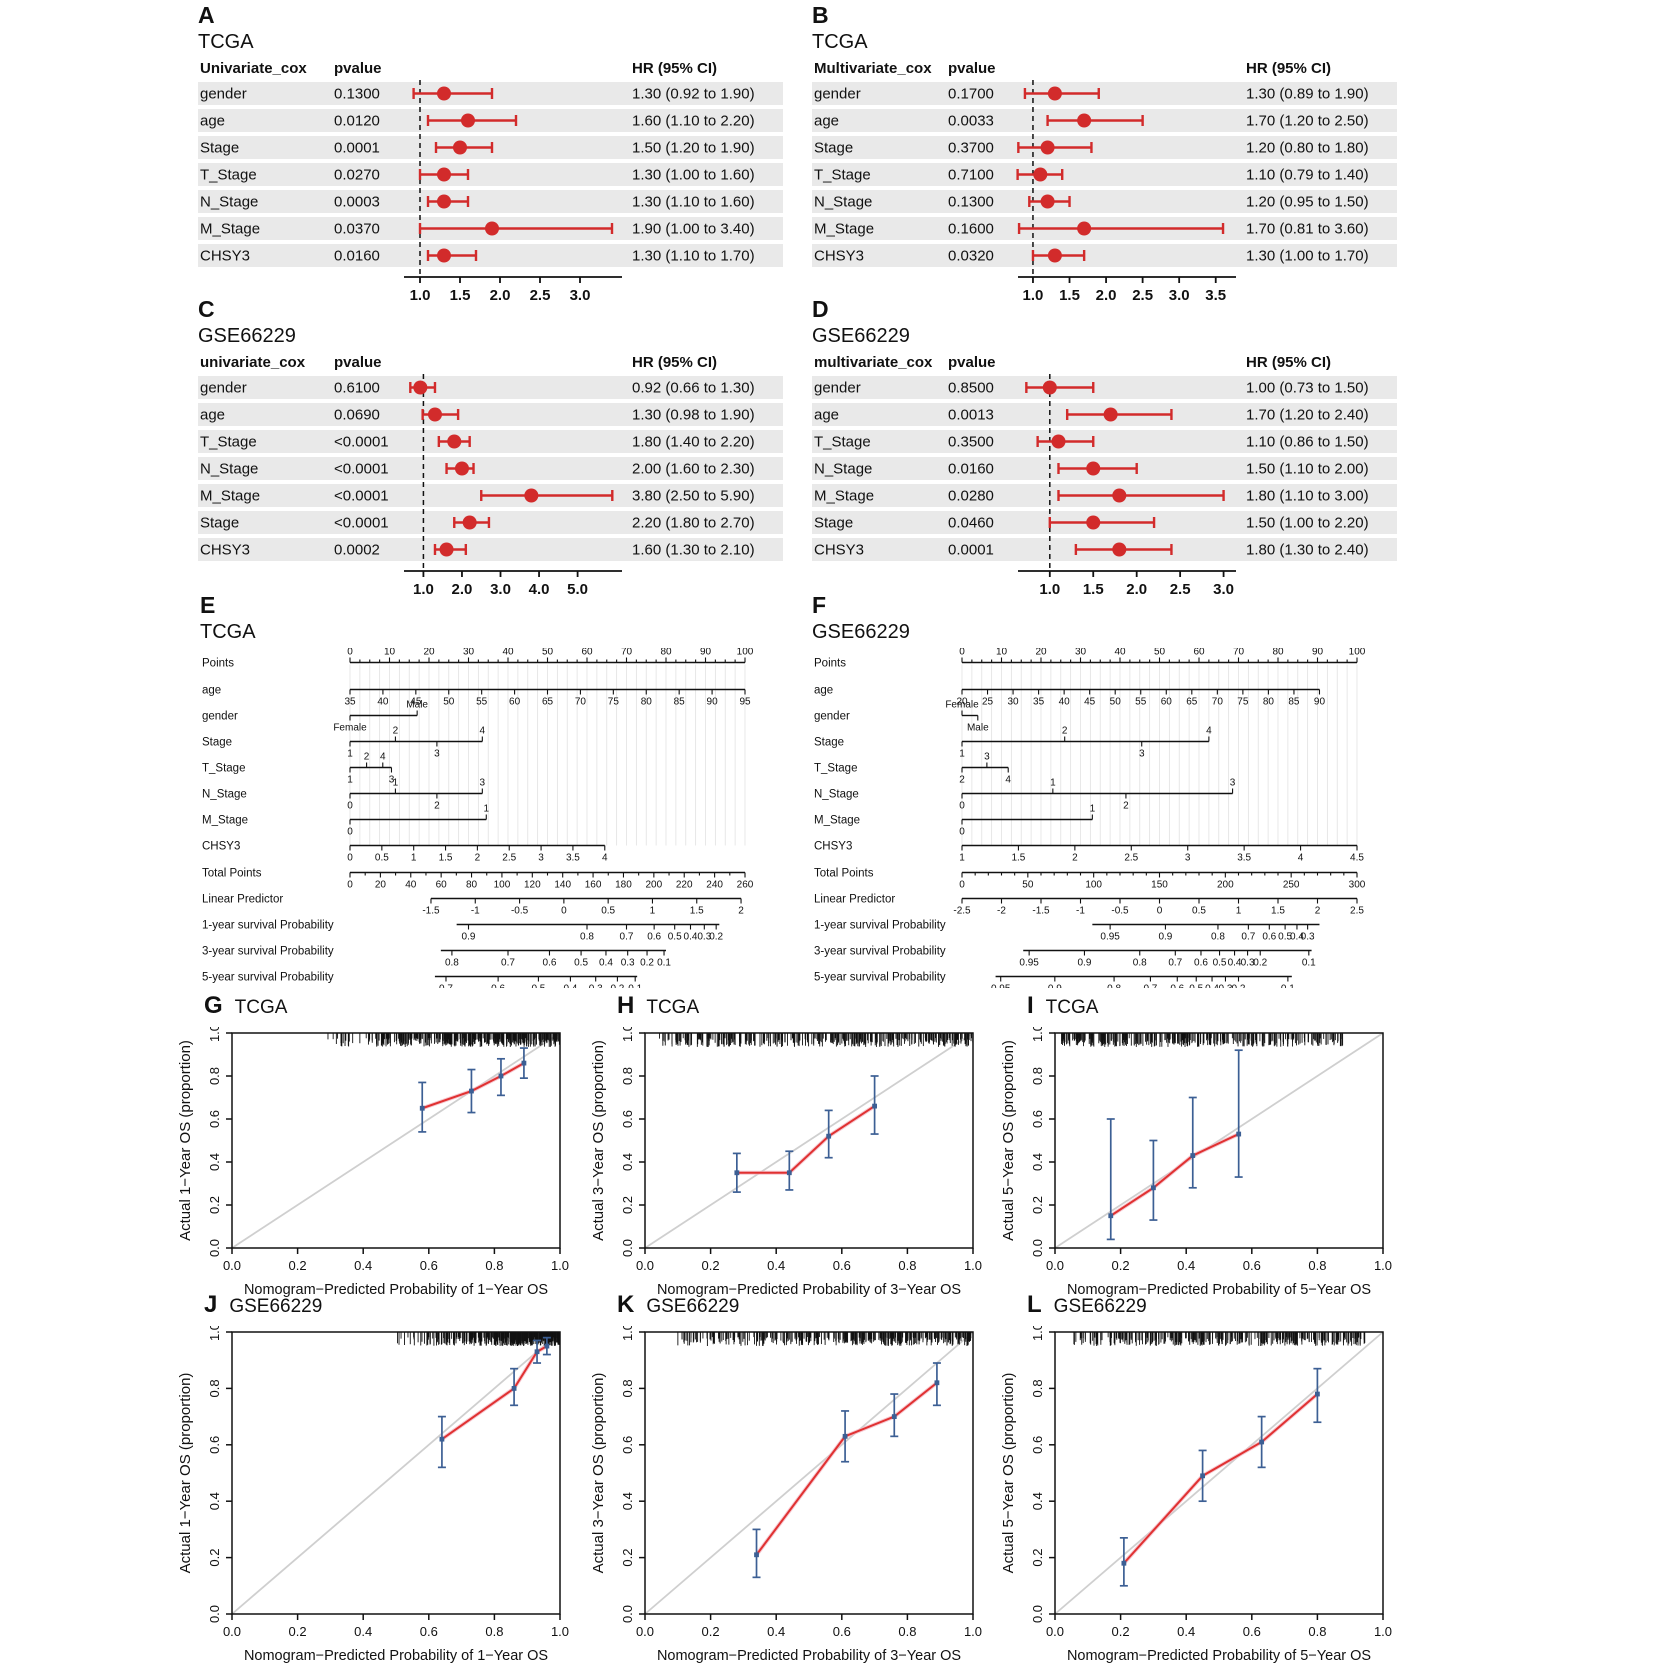 This screenshot has width=1680, height=1680. What do you see at coordinates (1198, 1307) in the screenshot?
I see `panel-L-header: L GSE66229` at bounding box center [1198, 1307].